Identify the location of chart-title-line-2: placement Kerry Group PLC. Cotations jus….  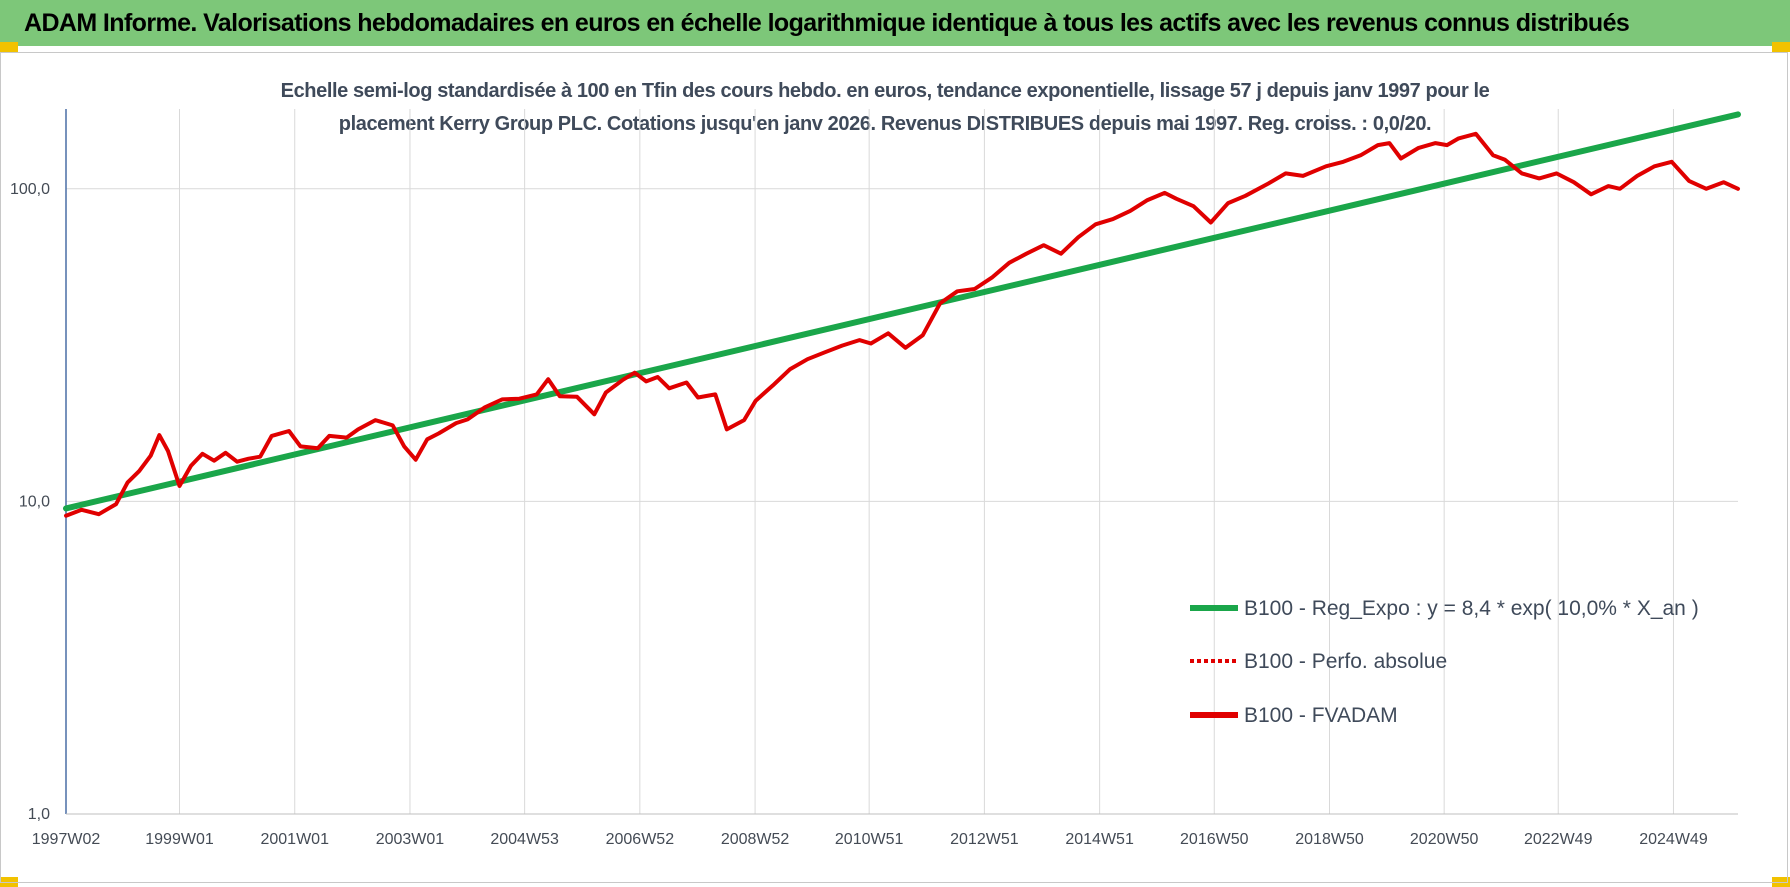
(885, 124).